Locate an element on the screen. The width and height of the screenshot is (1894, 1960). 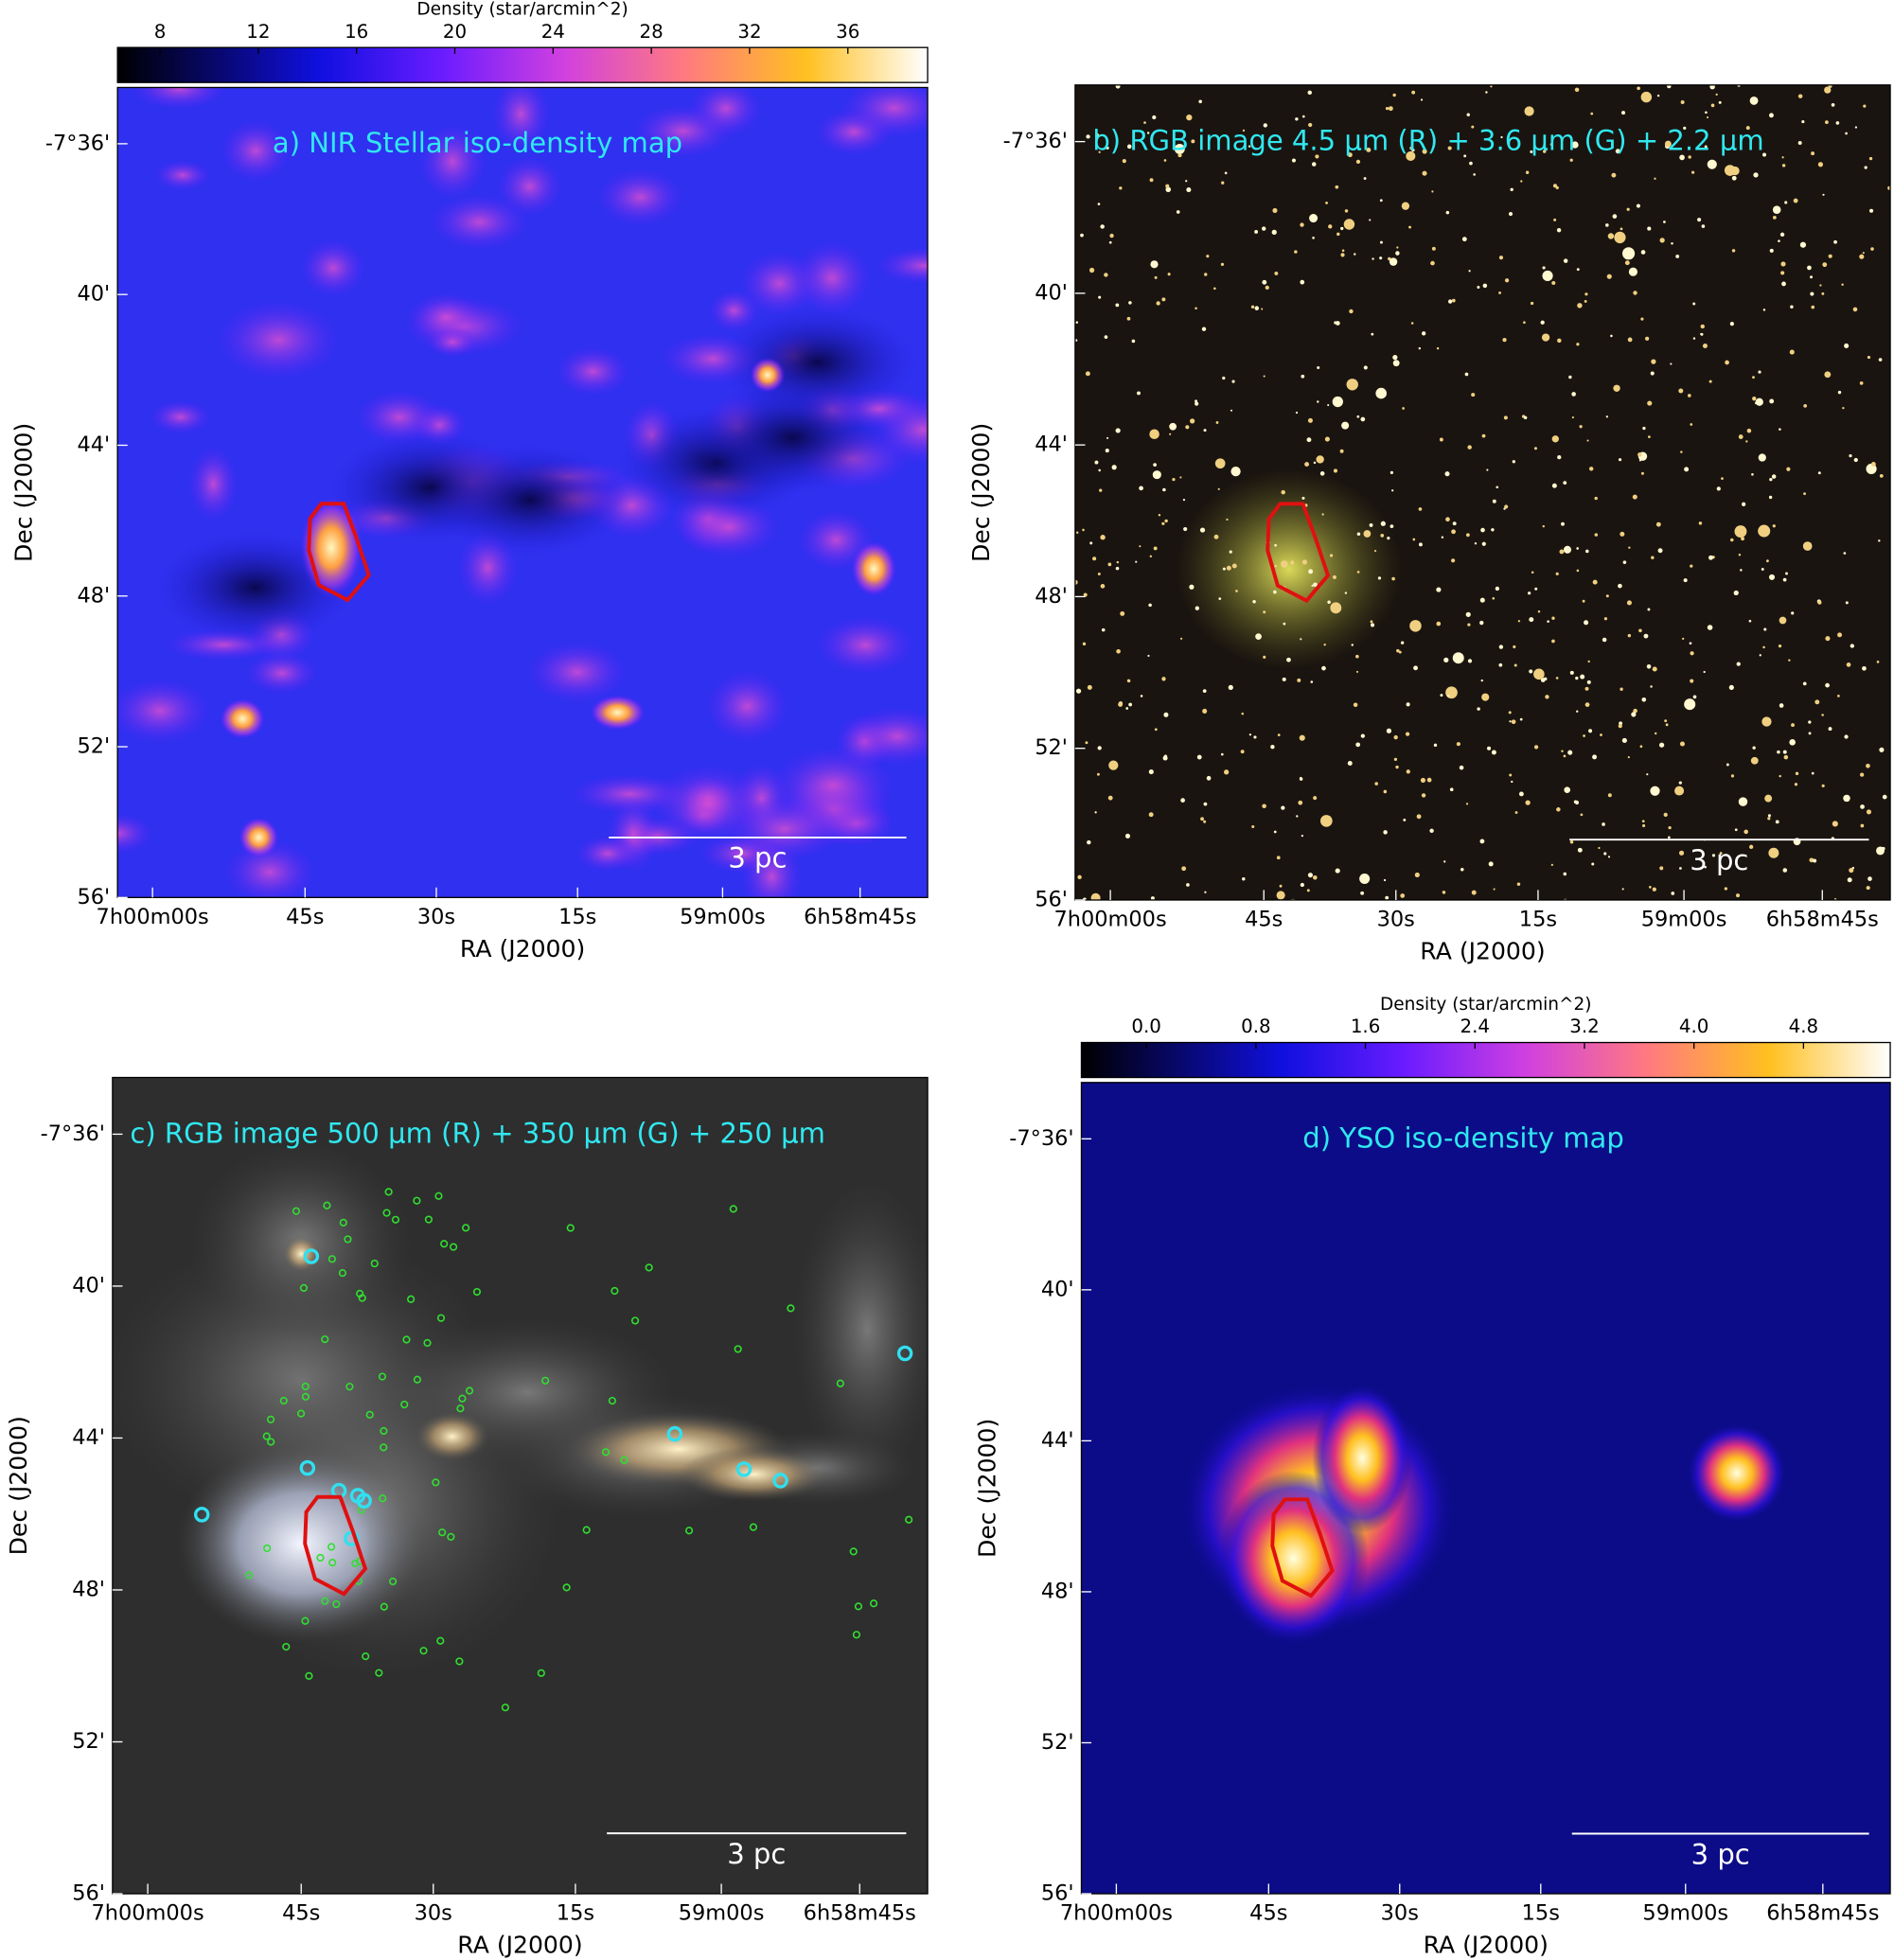
colorbar-tick-label: 16 is located at coordinates (356, 32).